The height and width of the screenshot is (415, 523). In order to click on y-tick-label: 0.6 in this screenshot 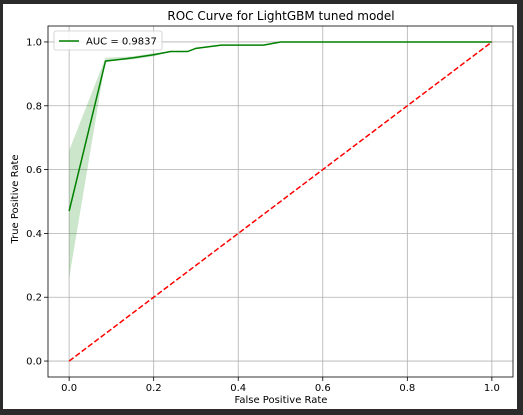, I will do `click(34, 170)`.